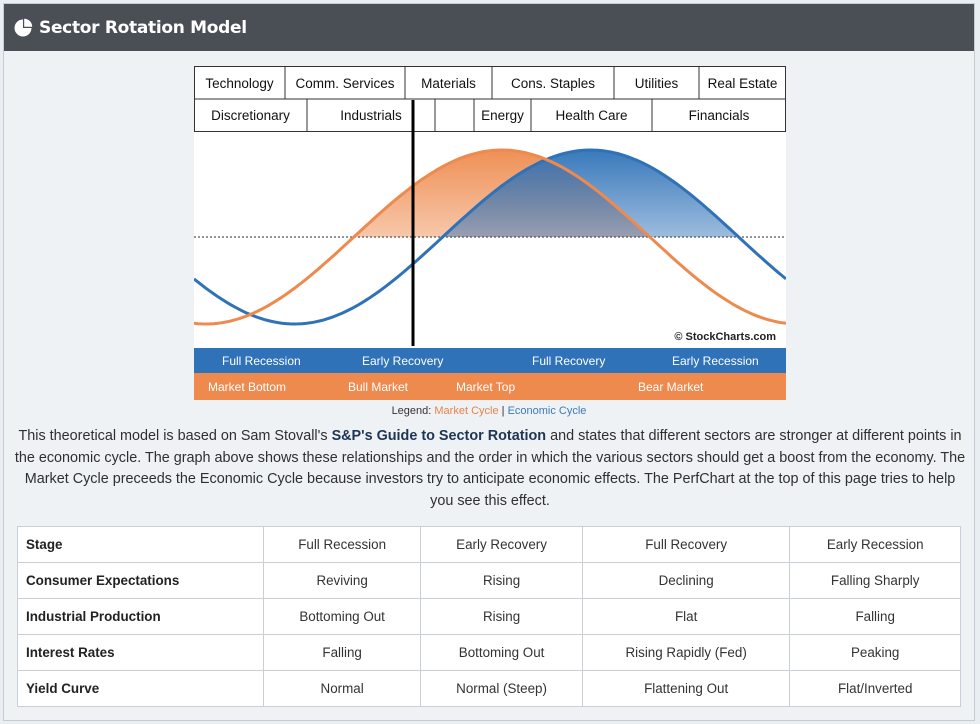 This screenshot has height=724, width=980. I want to click on sector-label: Health Care, so click(591, 115).